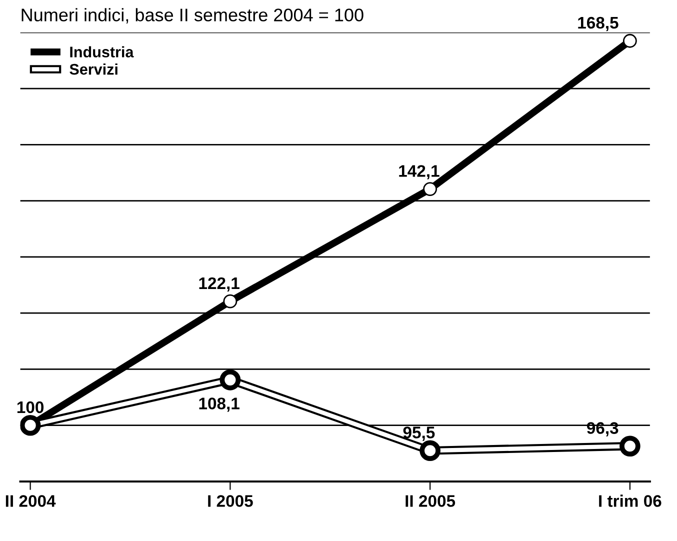  I want to click on legend-label: Industria, so click(102, 52).